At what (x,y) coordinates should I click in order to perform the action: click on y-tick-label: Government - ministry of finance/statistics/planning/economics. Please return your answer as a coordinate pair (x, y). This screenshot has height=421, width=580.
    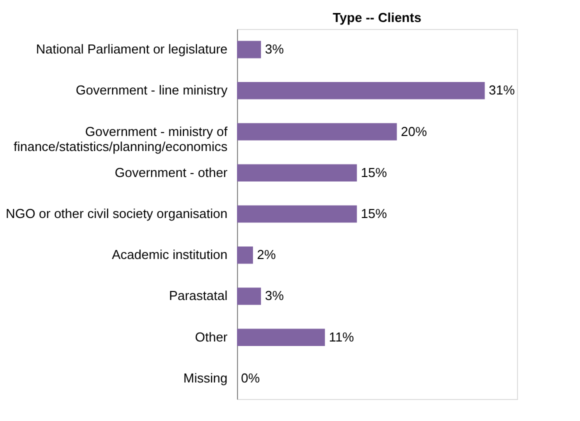
    Looking at the image, I should click on (121, 139).